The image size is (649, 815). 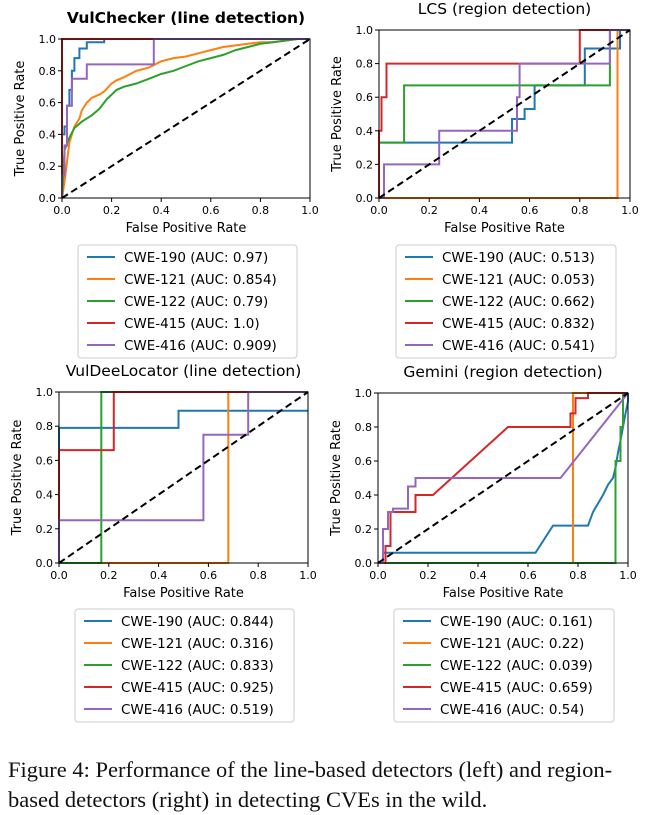 I want to click on legend-label: CWE-415 (AUC: 0.925), so click(x=197, y=688).